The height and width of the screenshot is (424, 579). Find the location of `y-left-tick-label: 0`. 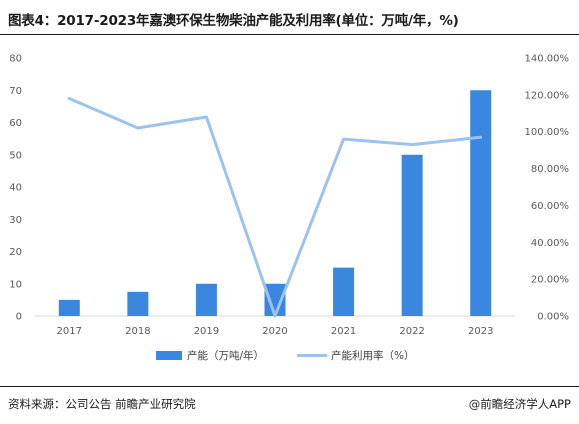

y-left-tick-label: 0 is located at coordinates (19, 317).